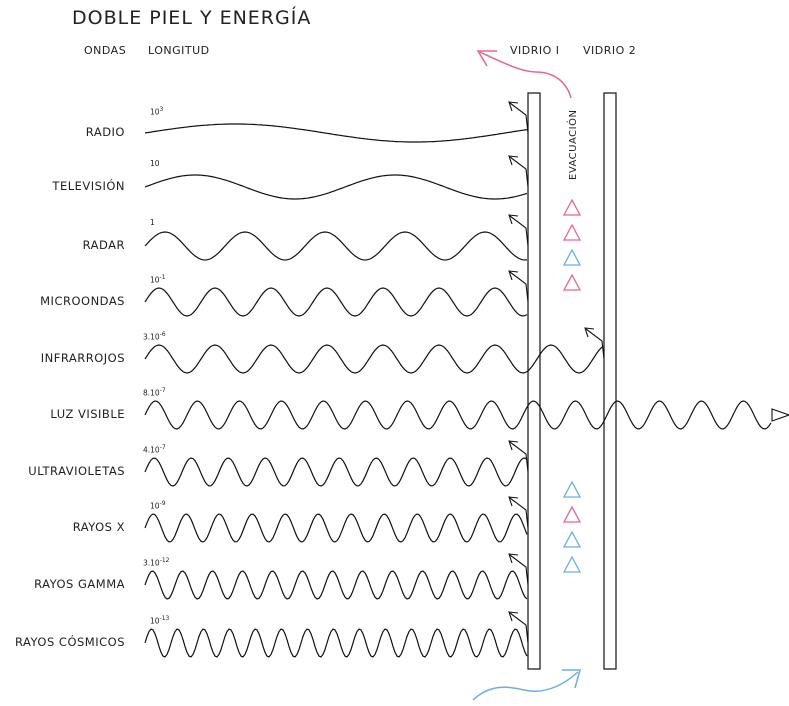 Image resolution: width=789 pixels, height=706 pixels. What do you see at coordinates (79, 584) in the screenshot?
I see `wave-label-rayos-gamma: RAYOS GAMMA` at bounding box center [79, 584].